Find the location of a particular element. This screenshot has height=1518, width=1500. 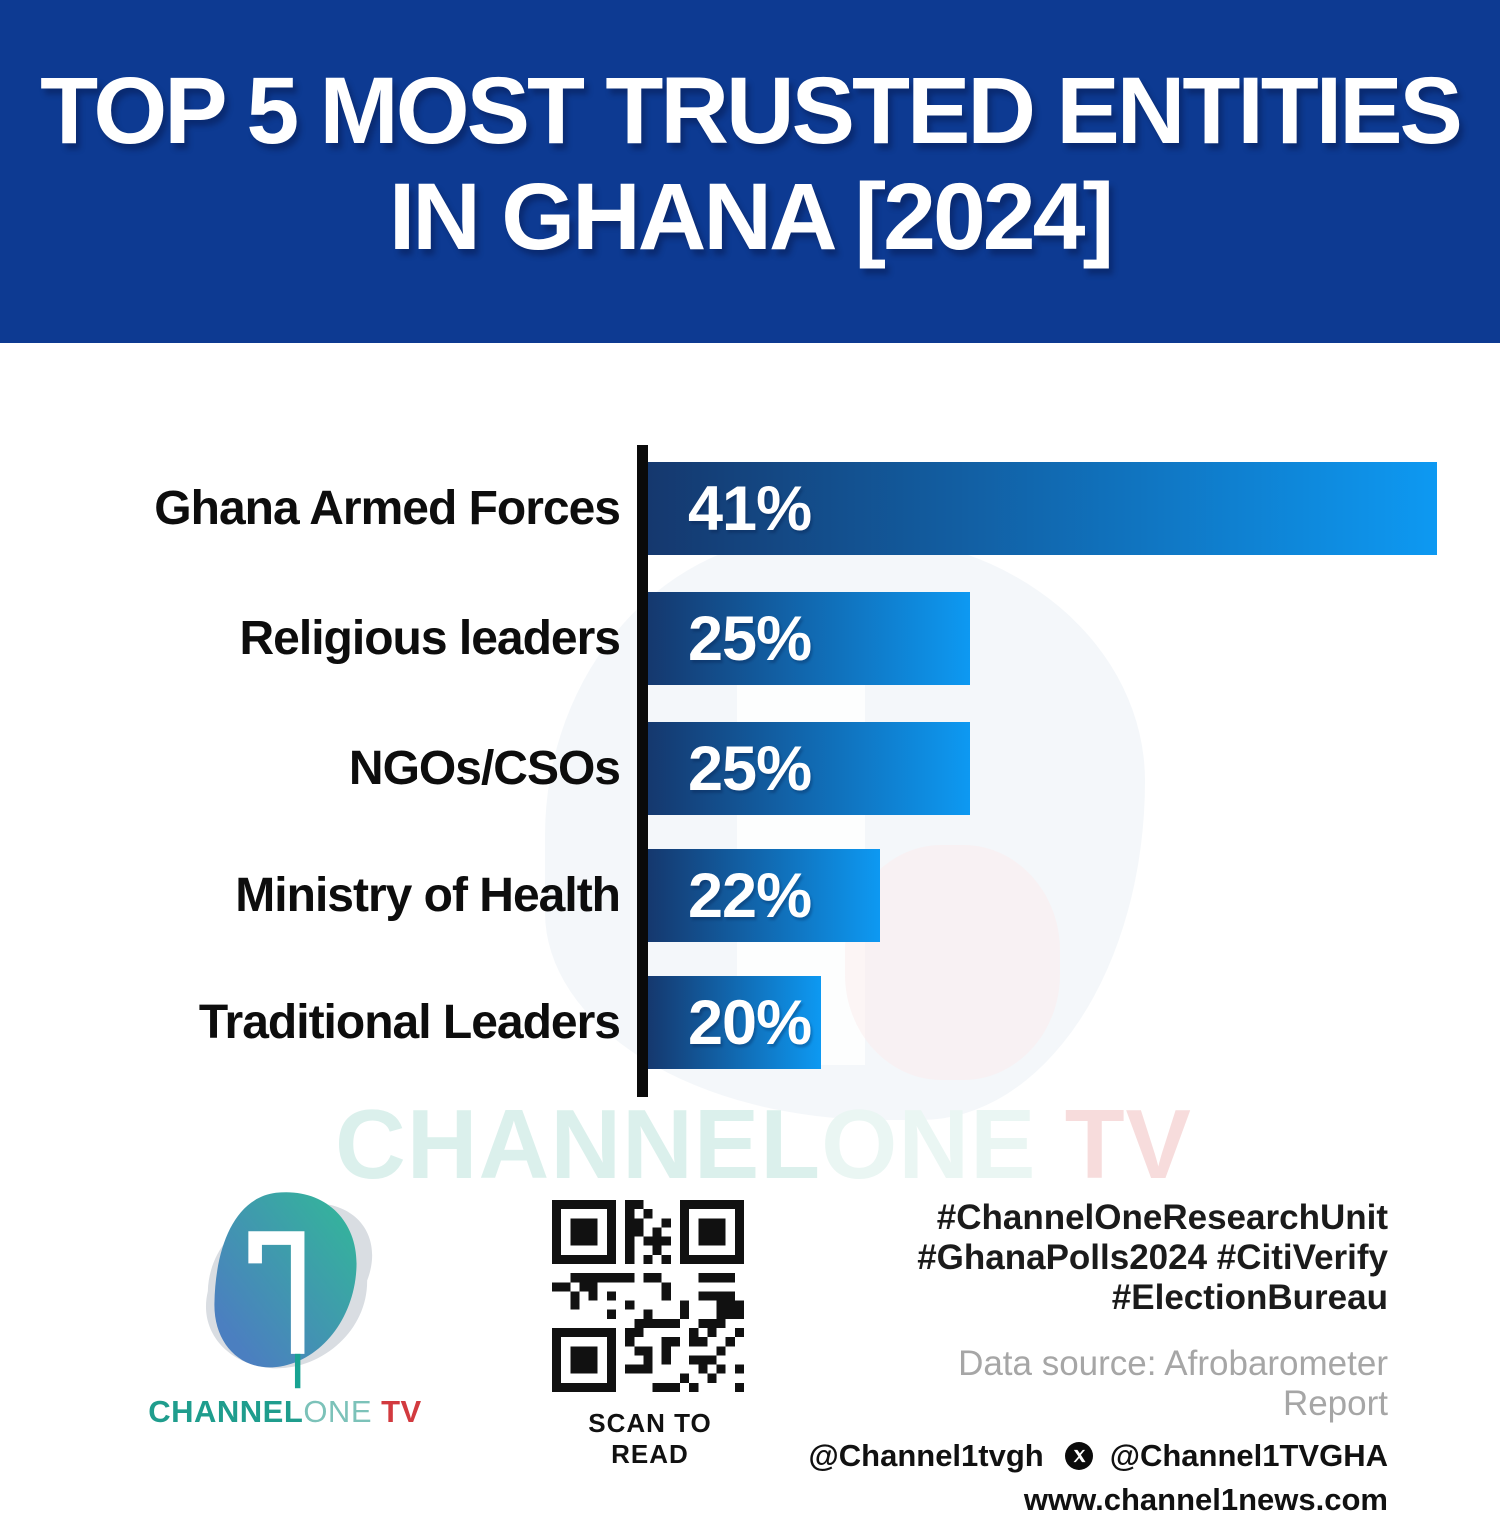

qr-block: SCAN TO READ is located at coordinates (650, 1335).